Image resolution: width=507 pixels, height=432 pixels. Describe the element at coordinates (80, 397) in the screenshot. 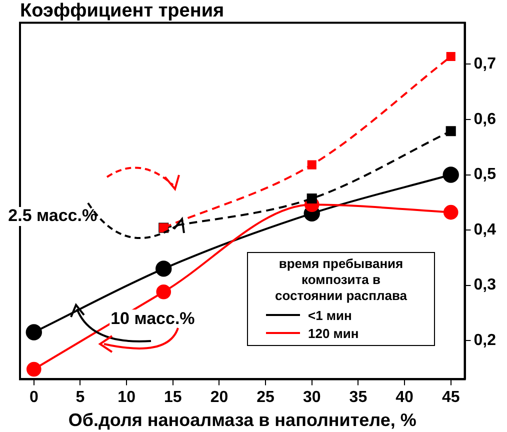

I see `x-tick-label: 5` at that location.